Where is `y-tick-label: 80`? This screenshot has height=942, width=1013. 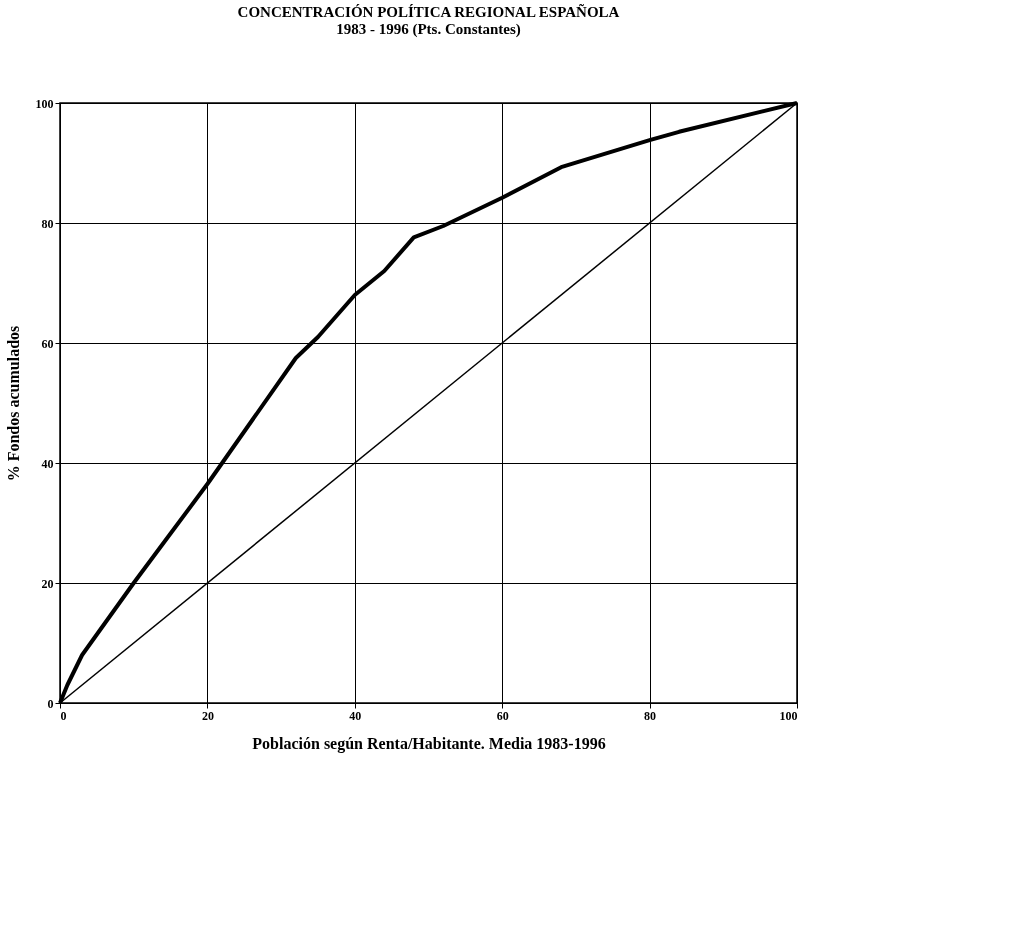 y-tick-label: 80 is located at coordinates (47, 223).